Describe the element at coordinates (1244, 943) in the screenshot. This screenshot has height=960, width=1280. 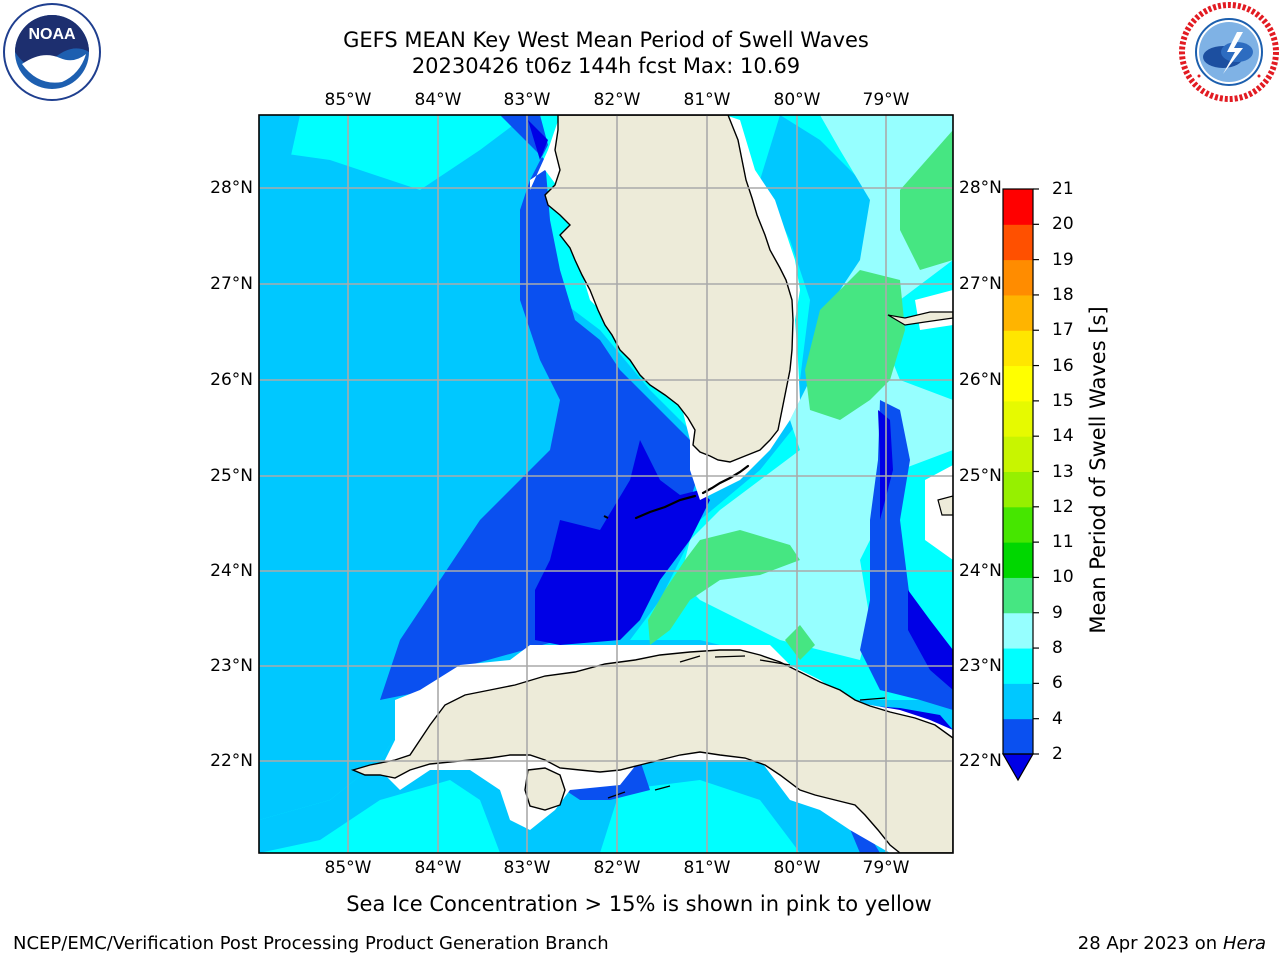
I see `footer-host: Hera` at that location.